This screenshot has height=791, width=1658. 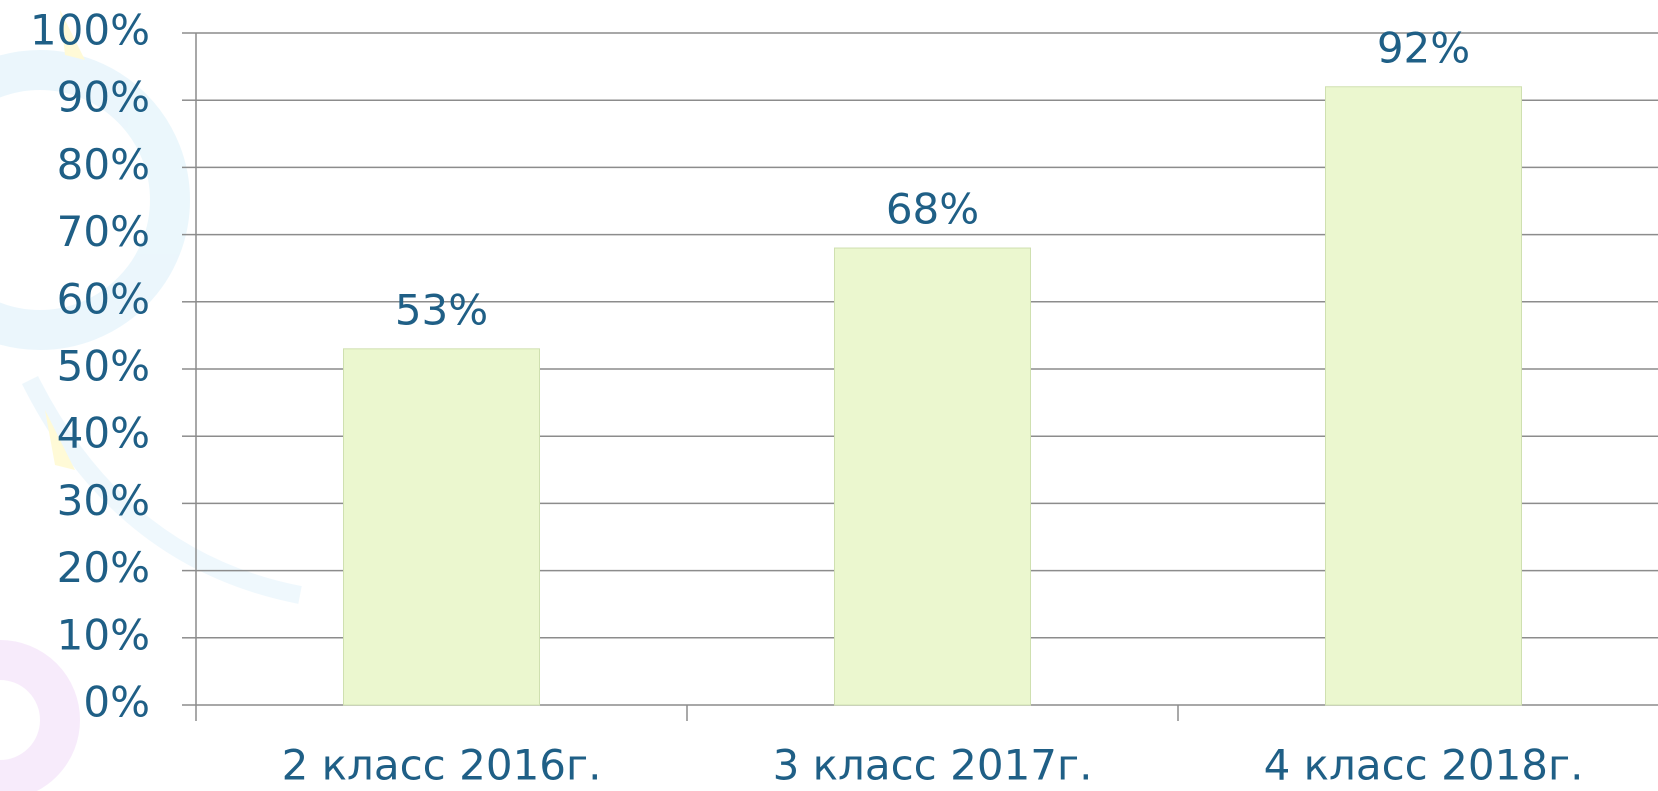 What do you see at coordinates (103, 567) in the screenshot?
I see `y-tick-label: 20%` at bounding box center [103, 567].